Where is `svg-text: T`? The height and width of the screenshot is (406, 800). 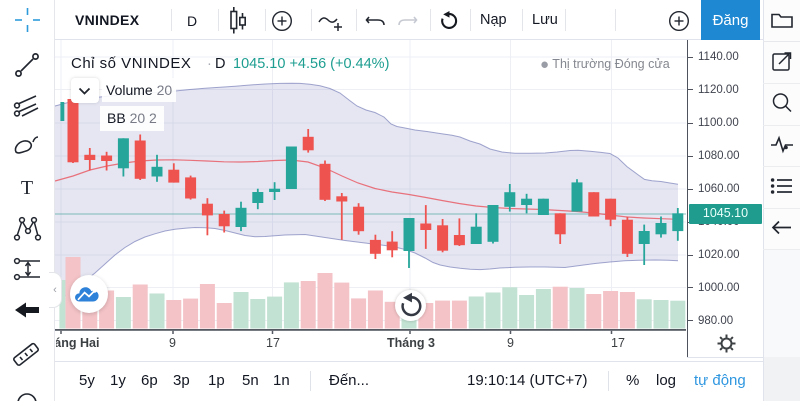 svg-text: T is located at coordinates (27, 188).